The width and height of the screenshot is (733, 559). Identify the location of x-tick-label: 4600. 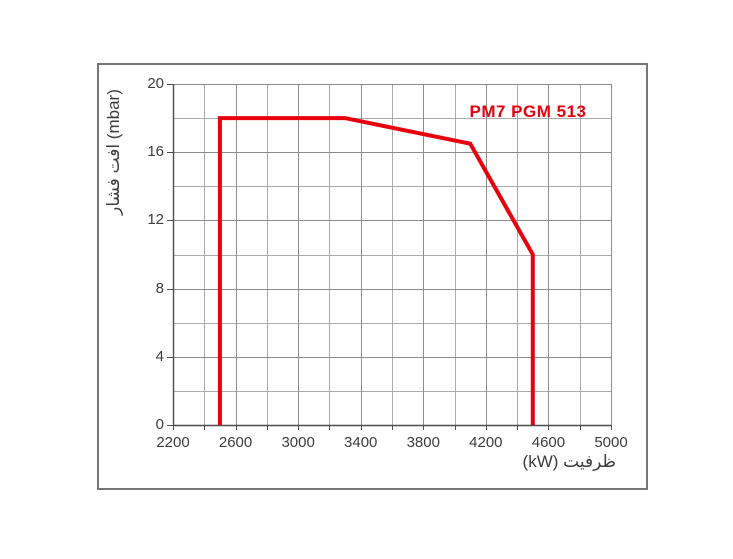
(548, 442).